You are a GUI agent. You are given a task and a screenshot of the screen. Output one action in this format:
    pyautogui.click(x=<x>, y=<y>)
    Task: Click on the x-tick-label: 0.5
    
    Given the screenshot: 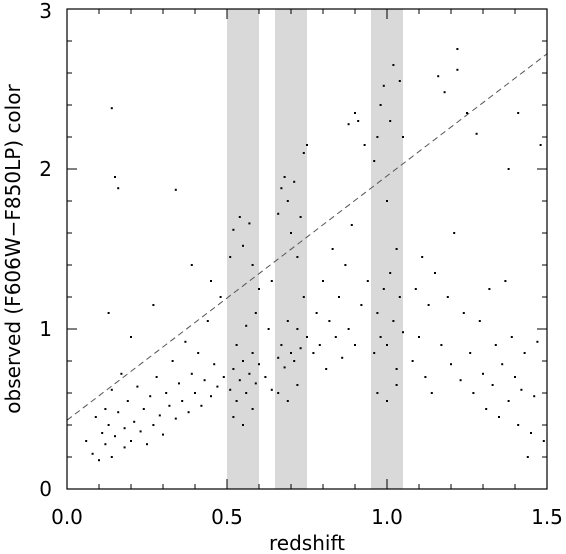 What is the action you would take?
    pyautogui.click(x=227, y=517)
    